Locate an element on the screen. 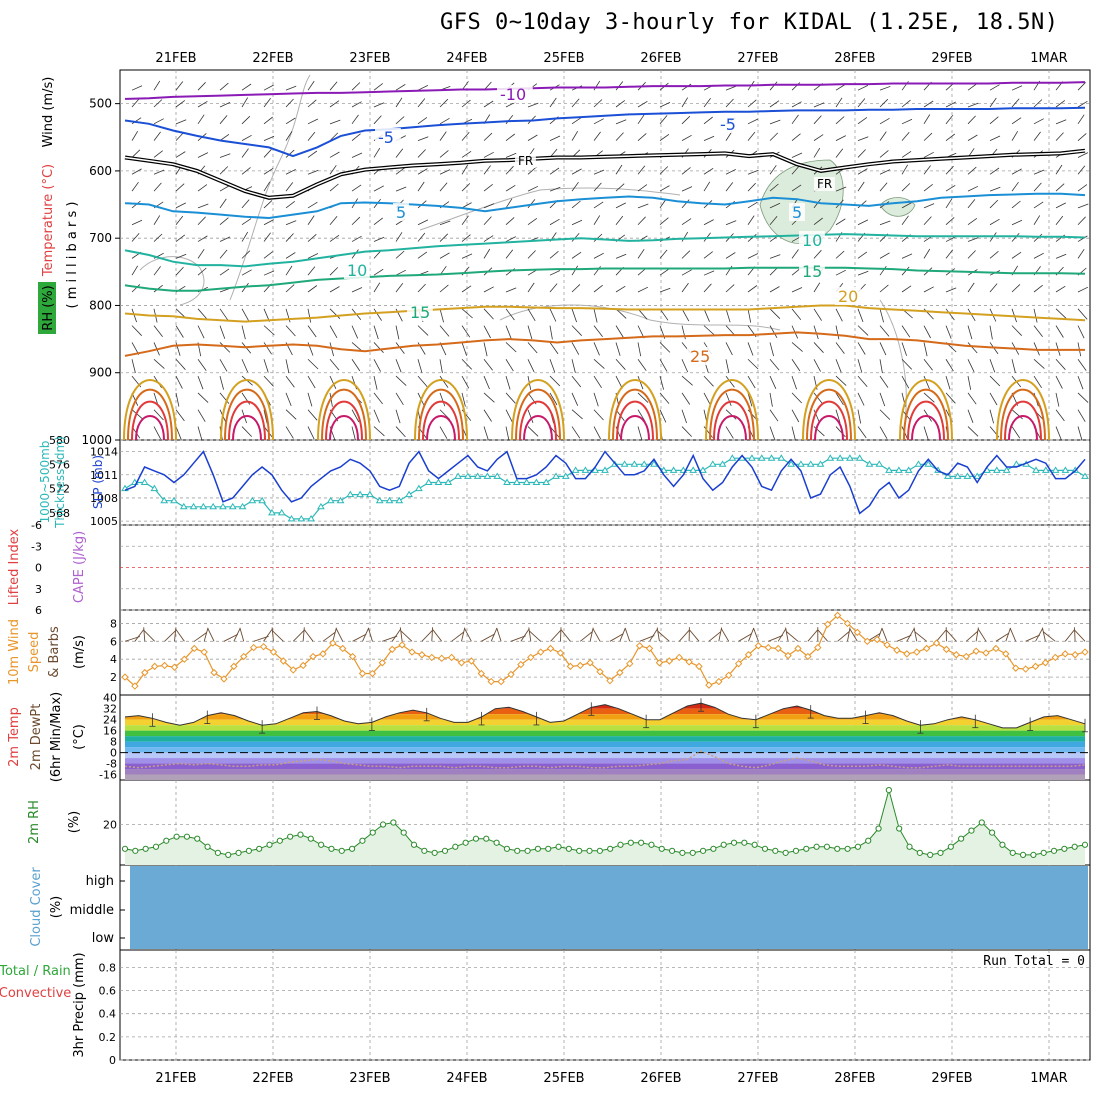 The height and width of the screenshot is (1100, 1100). slp-tick-label: 1005 is located at coordinates (104, 521).